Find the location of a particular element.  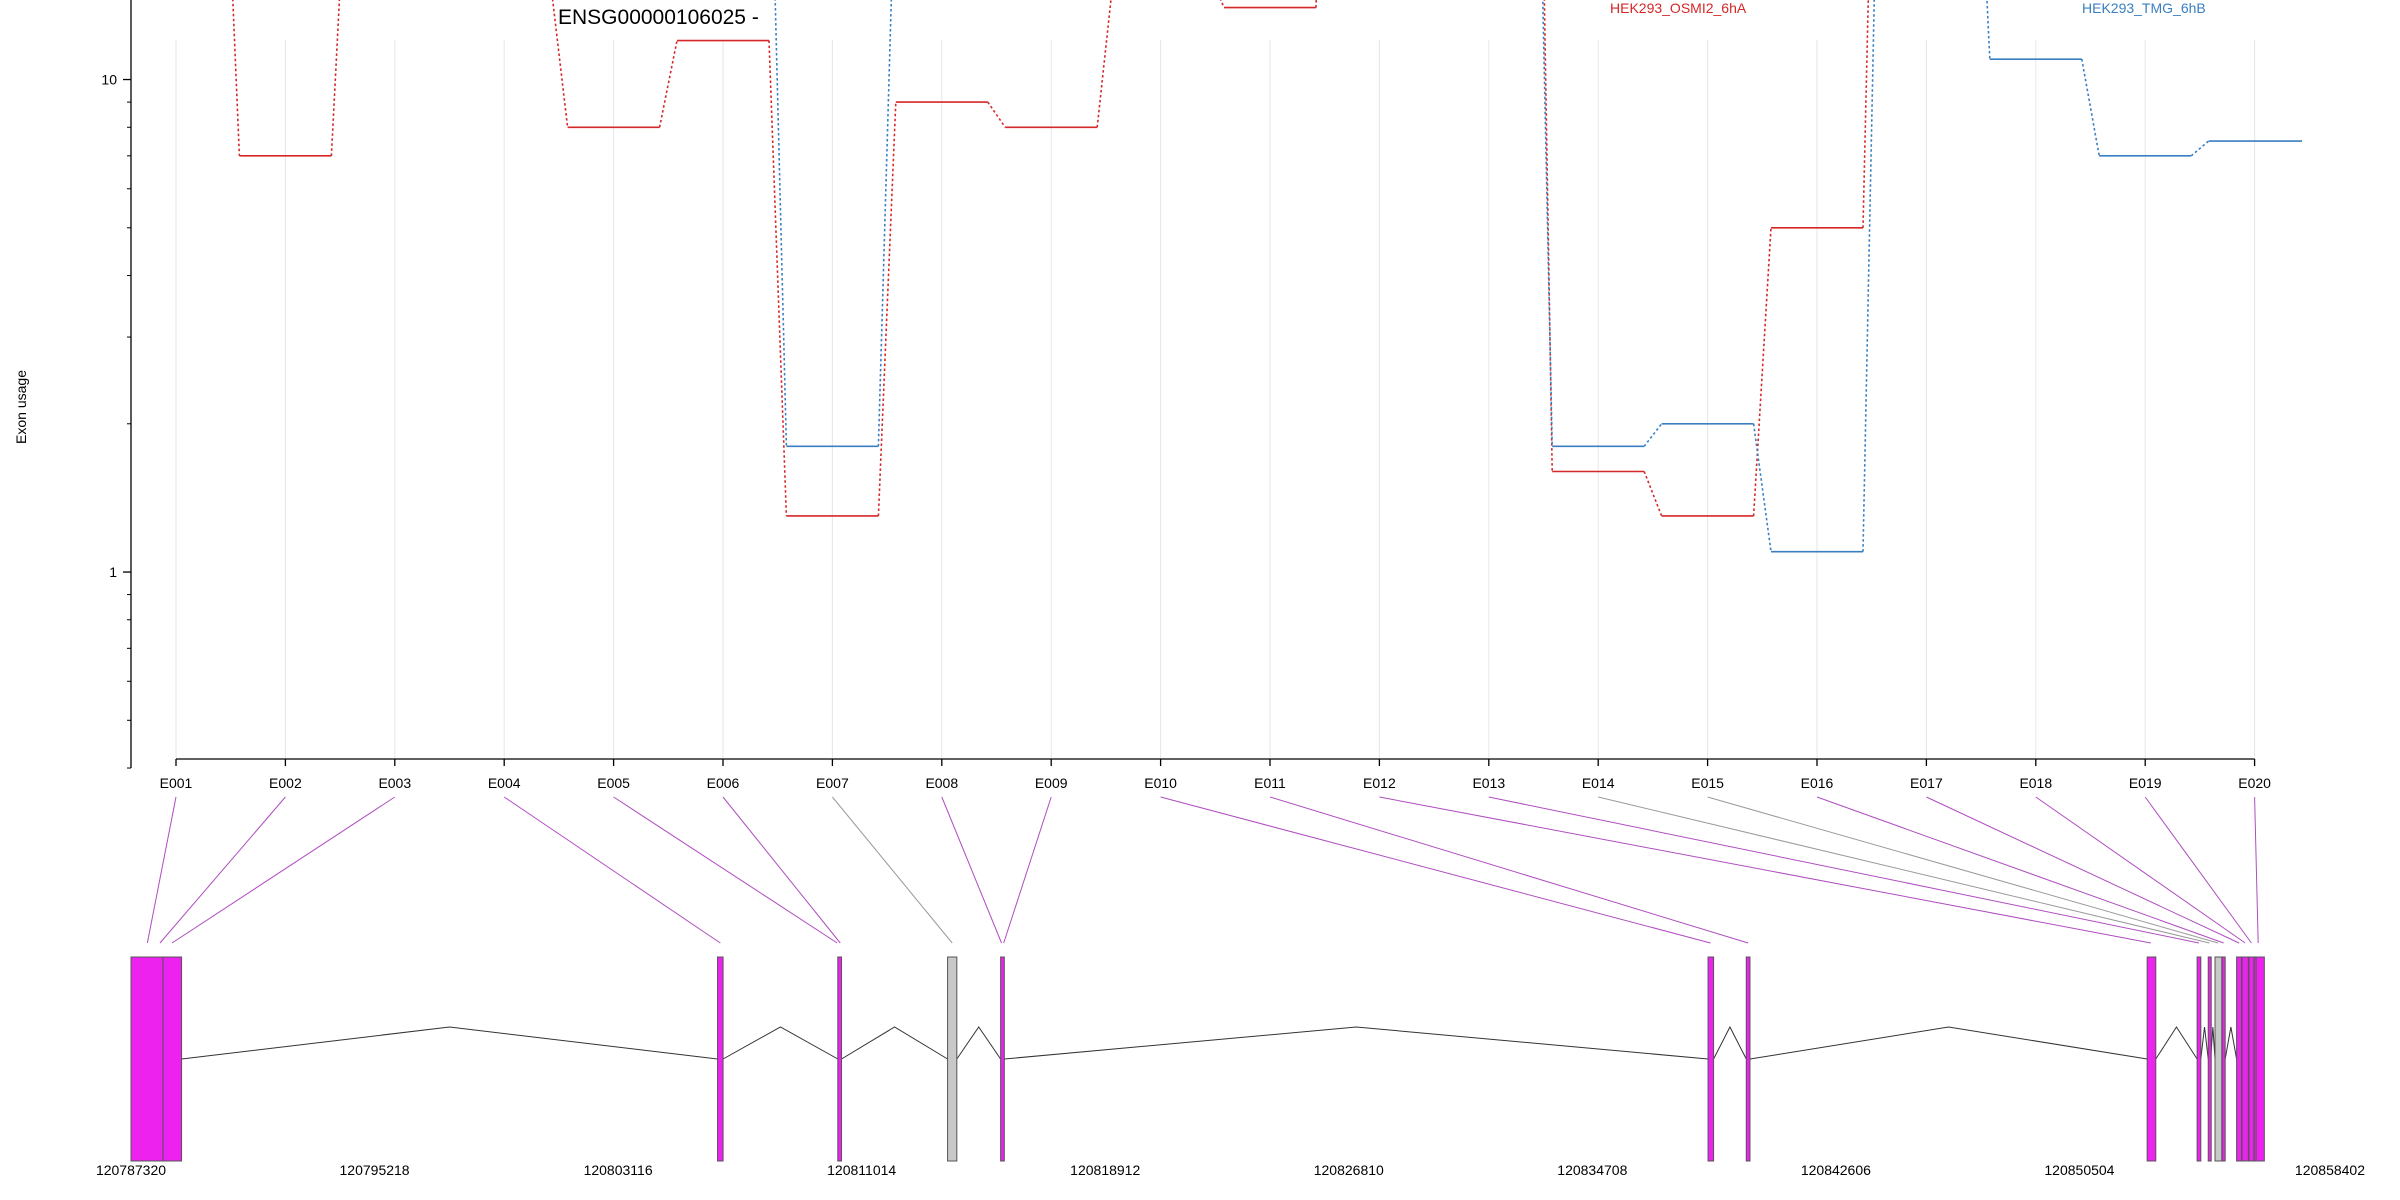

genomic-tick-label: 120834708 is located at coordinates (1592, 1170).